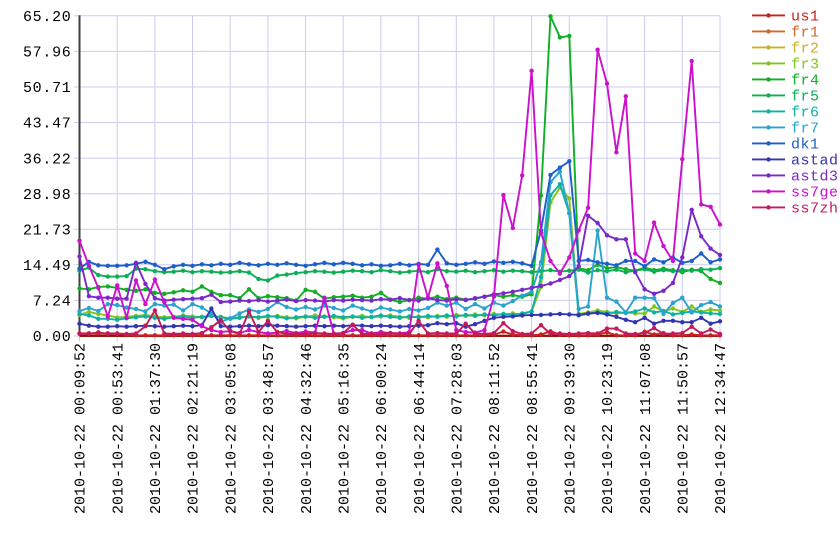 The image size is (840, 560). What do you see at coordinates (805, 65) in the screenshot?
I see `svg-text: fr3` at bounding box center [805, 65].